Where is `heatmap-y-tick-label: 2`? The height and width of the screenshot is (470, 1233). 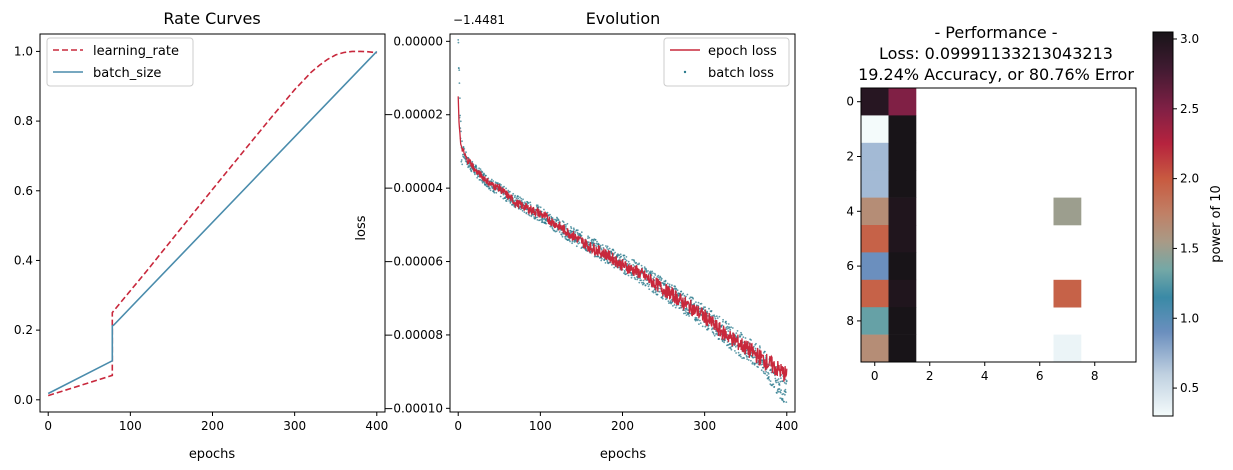
heatmap-y-tick-label: 2 is located at coordinates (850, 157).